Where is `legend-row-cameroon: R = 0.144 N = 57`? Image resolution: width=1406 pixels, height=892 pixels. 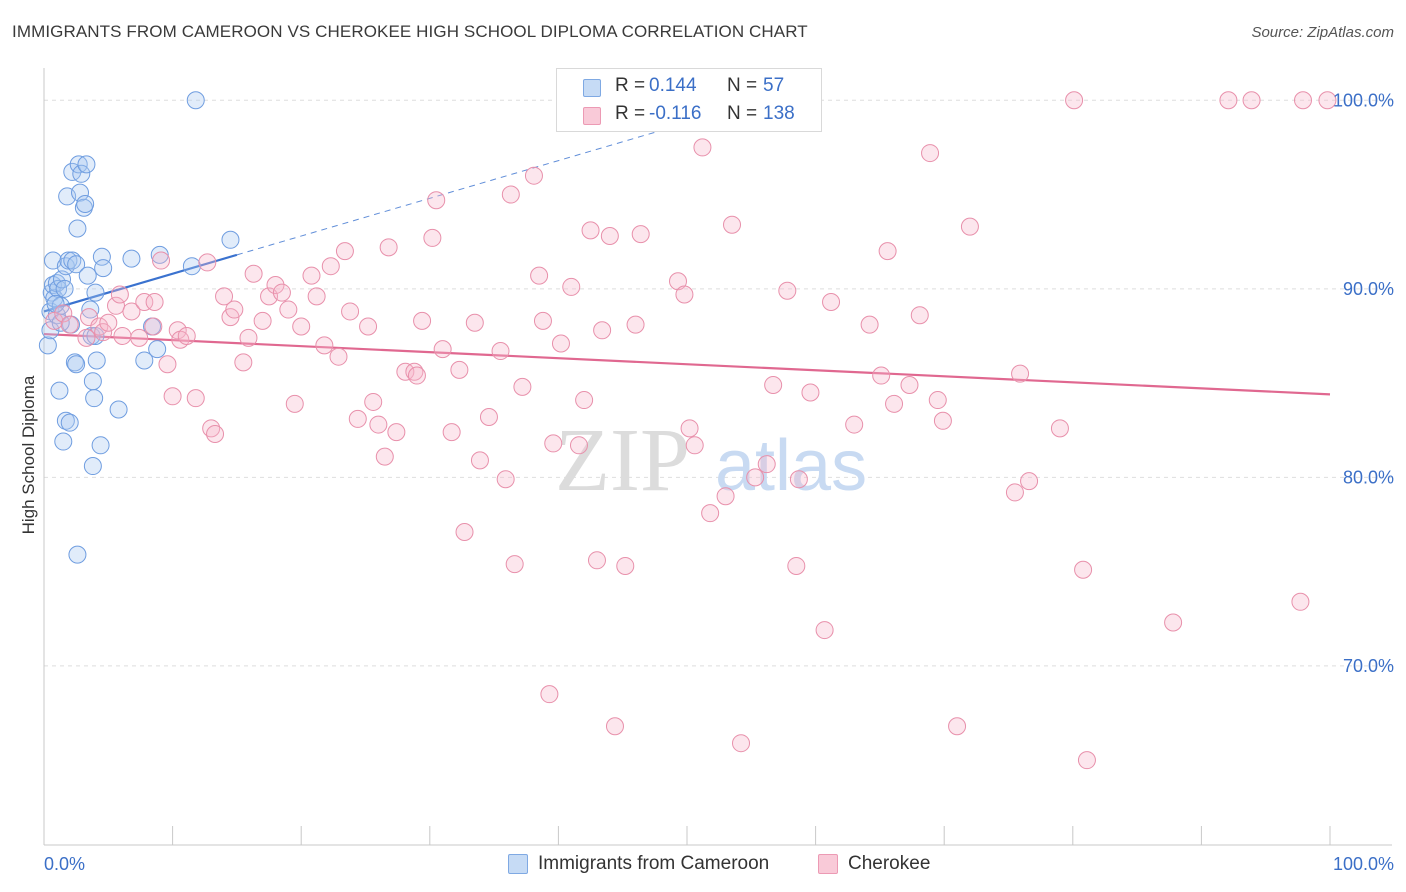
legend-row-cameroon: R = 0.144 N = 57 is located at coordinates (689, 87).